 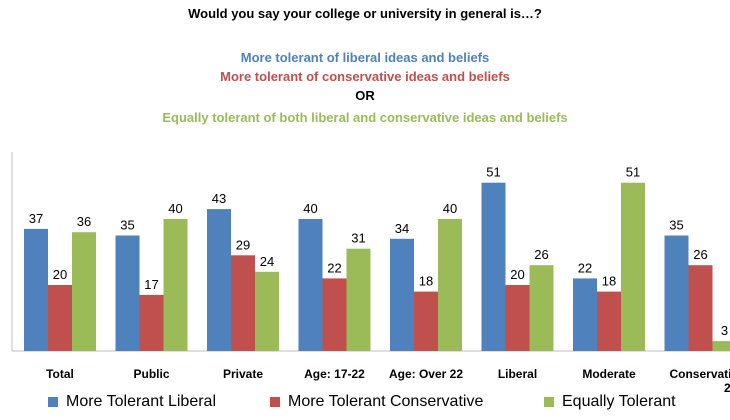 What do you see at coordinates (609, 374) in the screenshot?
I see `x-tick-label-6: Moderate` at bounding box center [609, 374].